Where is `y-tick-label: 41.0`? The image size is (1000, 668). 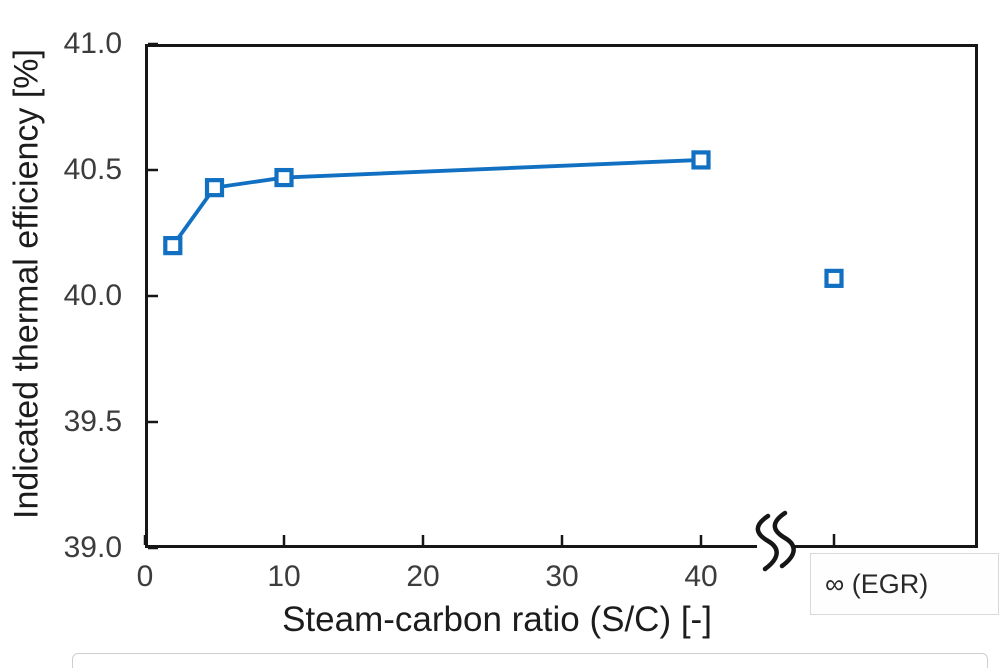
y-tick-label: 41.0 is located at coordinates (92, 43).